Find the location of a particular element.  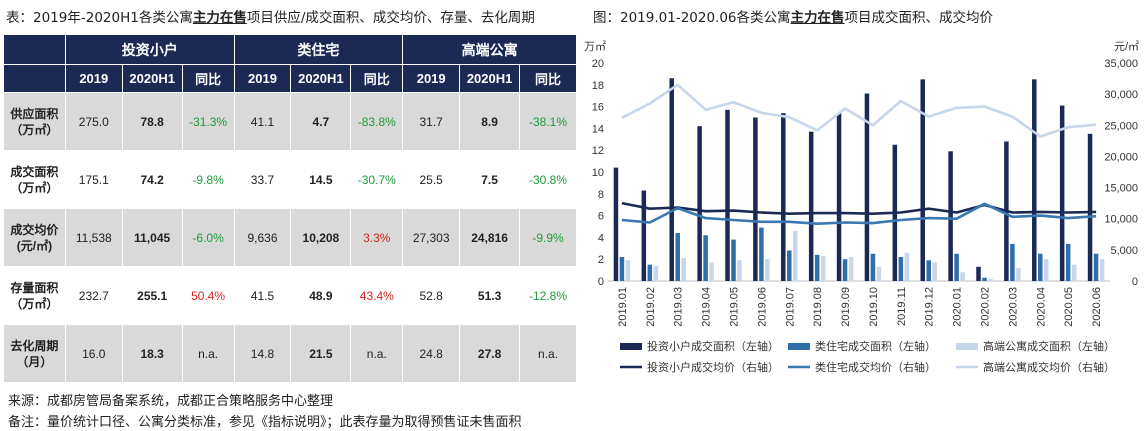

y-left-tick-label: 8 is located at coordinates (601, 195).